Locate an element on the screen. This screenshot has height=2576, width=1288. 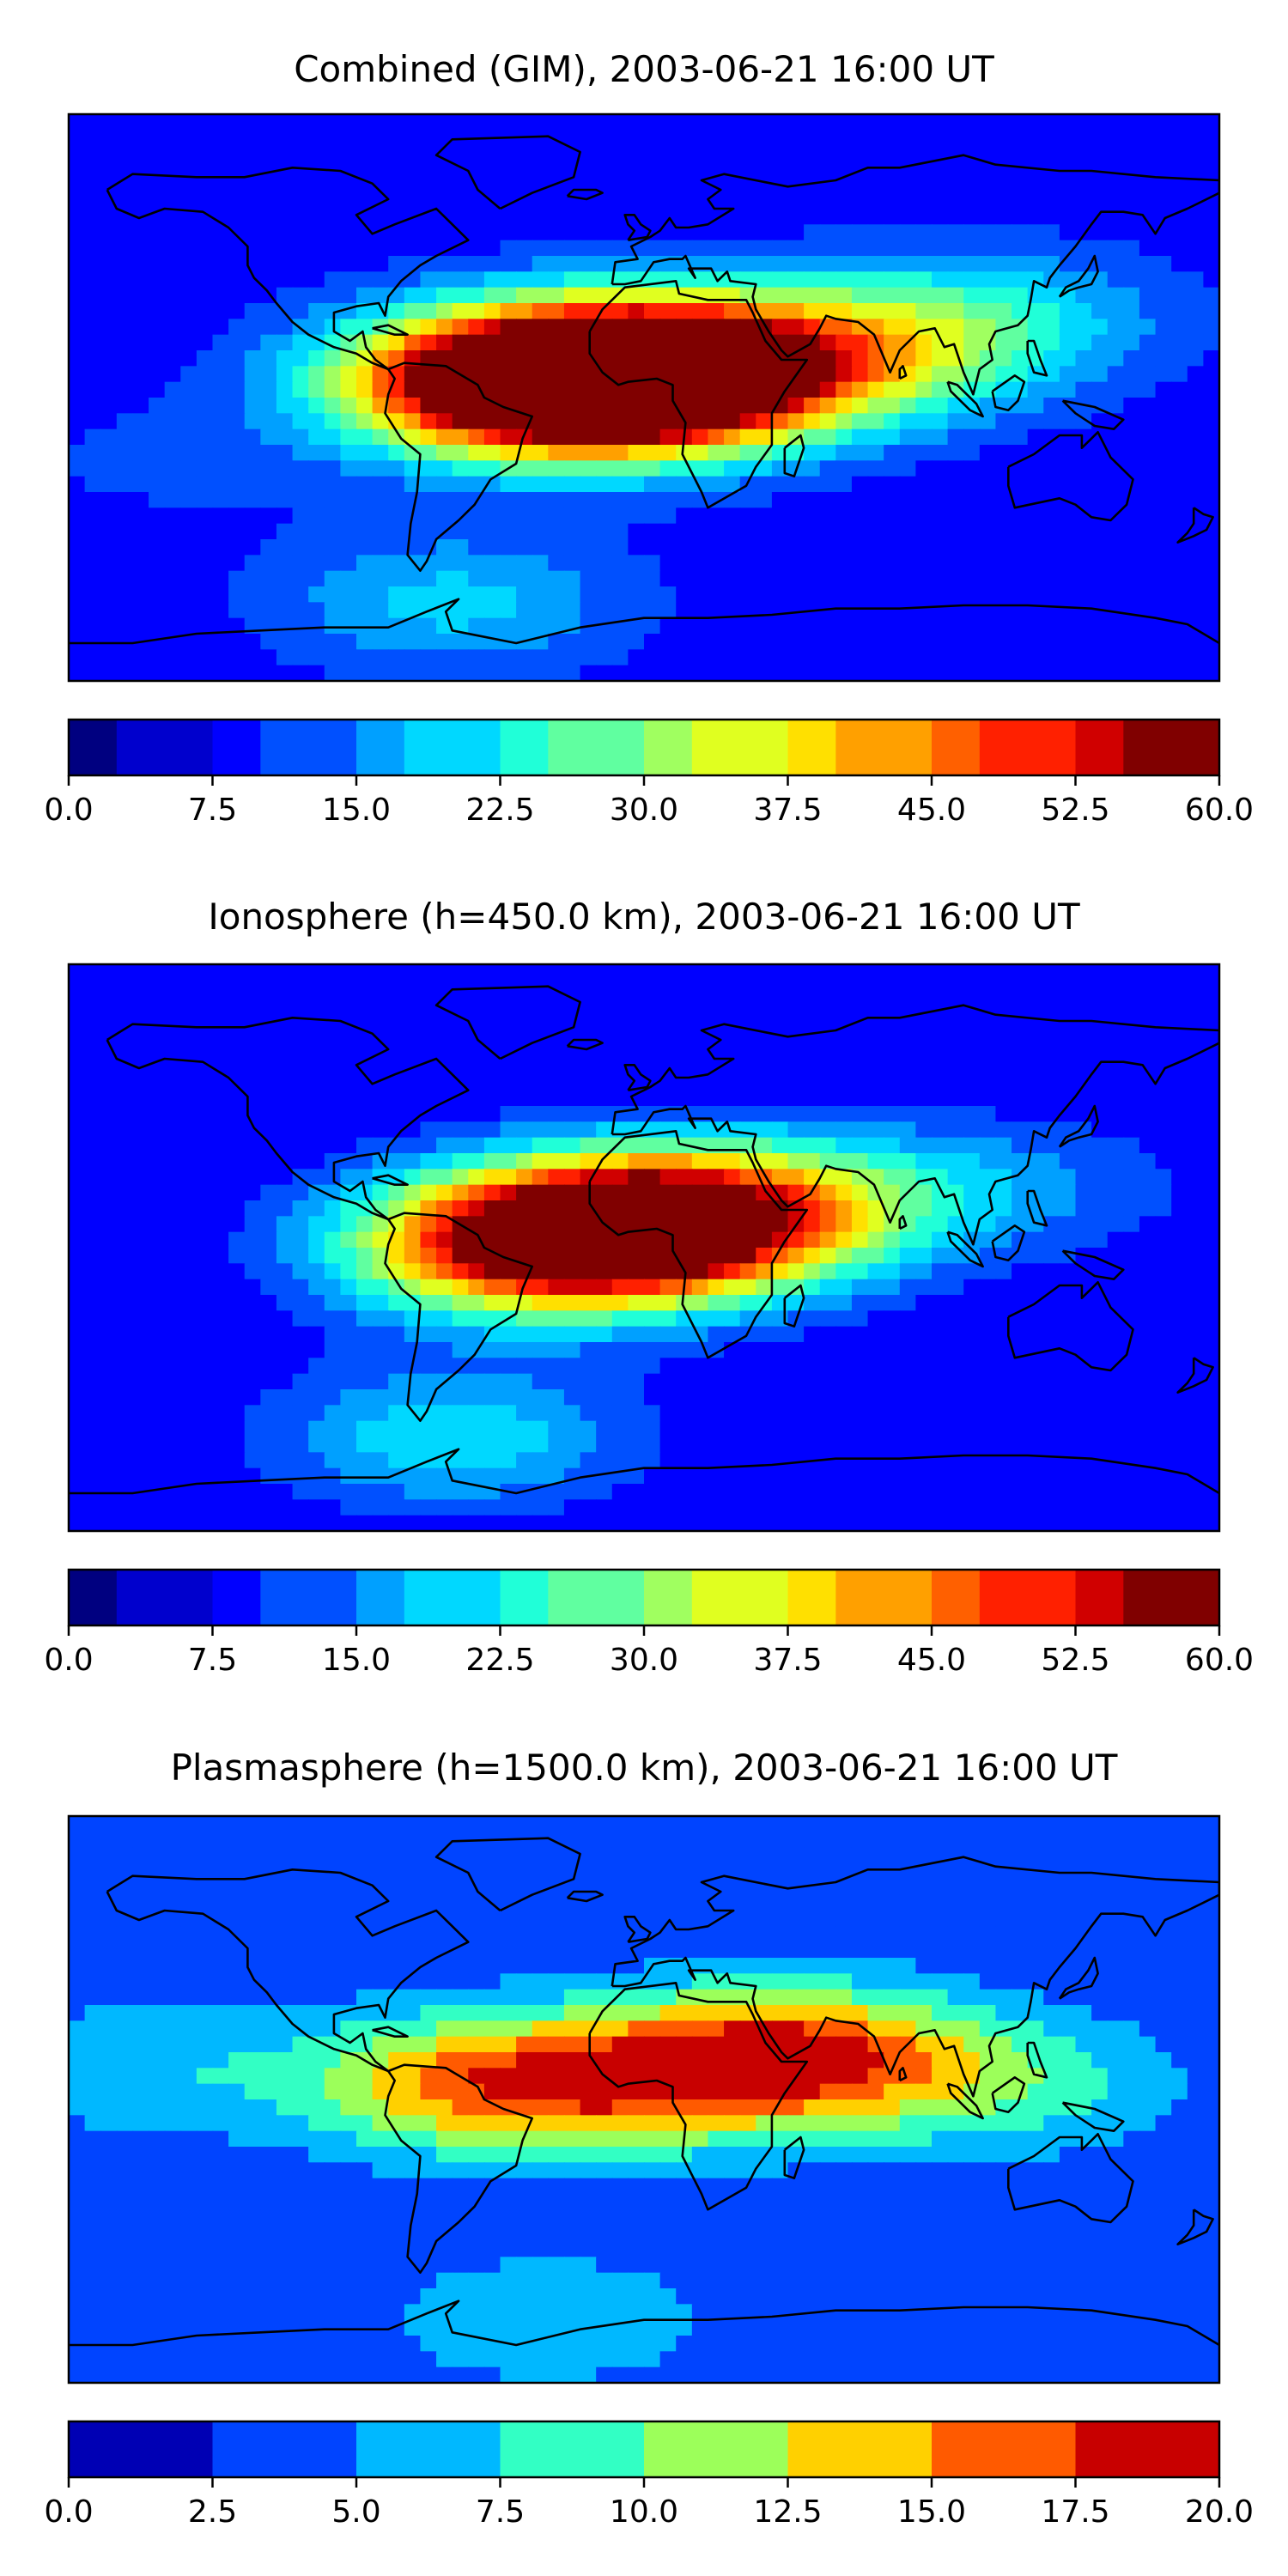
coastline-antarctica is located at coordinates (644, 621).